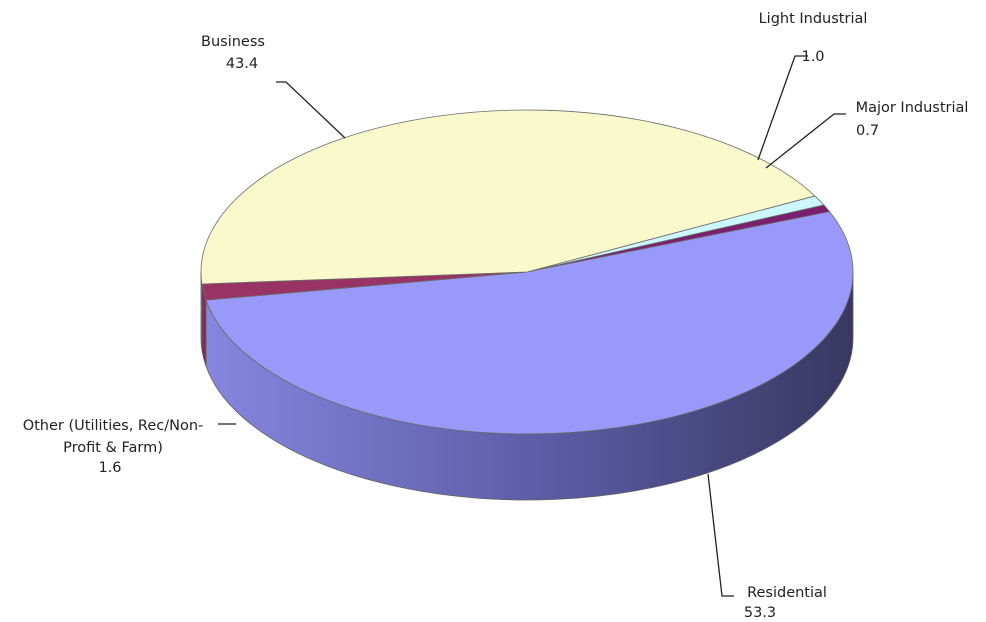 The width and height of the screenshot is (986, 622). I want to click on leader-line-residential, so click(720, 535).